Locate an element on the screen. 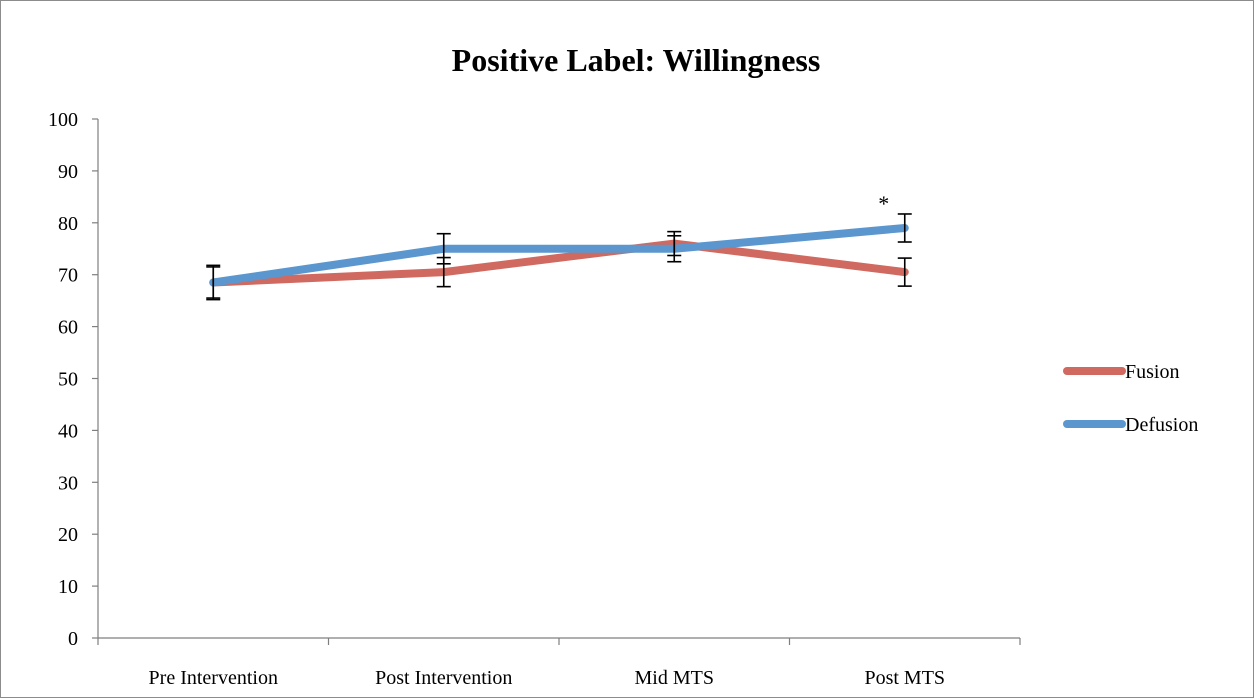  y-tick-label: 20 is located at coordinates (68, 535).